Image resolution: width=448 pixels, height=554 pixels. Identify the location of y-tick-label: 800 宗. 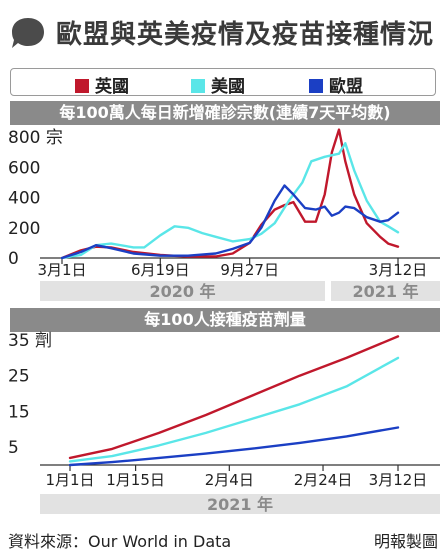
(35, 138).